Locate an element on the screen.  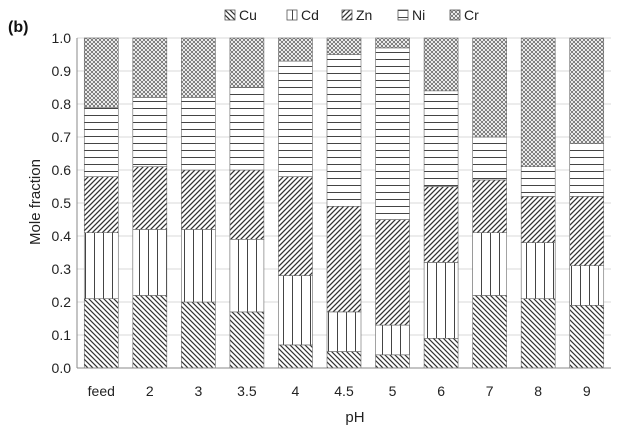
x-tick-label: 4 is located at coordinates (296, 391).